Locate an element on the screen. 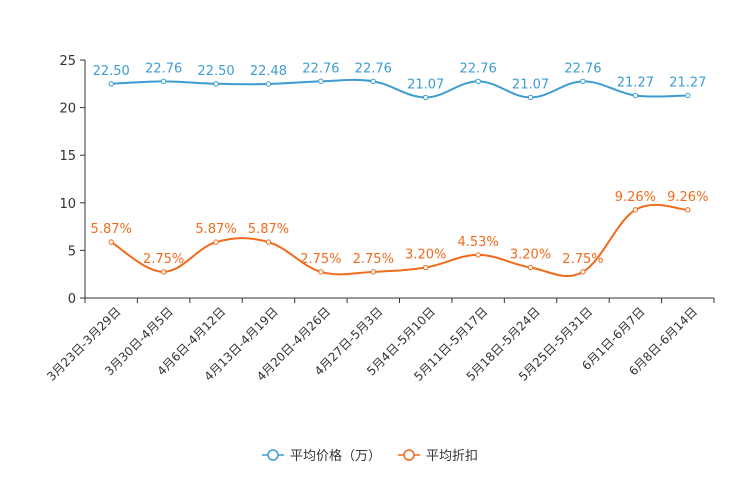 The height and width of the screenshot is (496, 744). y-tick-label: 10 is located at coordinates (67, 204).